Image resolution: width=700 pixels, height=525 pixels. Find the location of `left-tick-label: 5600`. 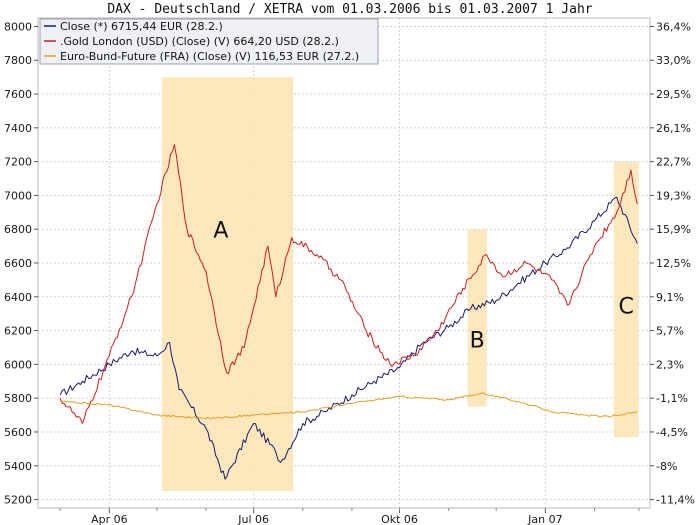

left-tick-label: 5600 is located at coordinates (18, 432).